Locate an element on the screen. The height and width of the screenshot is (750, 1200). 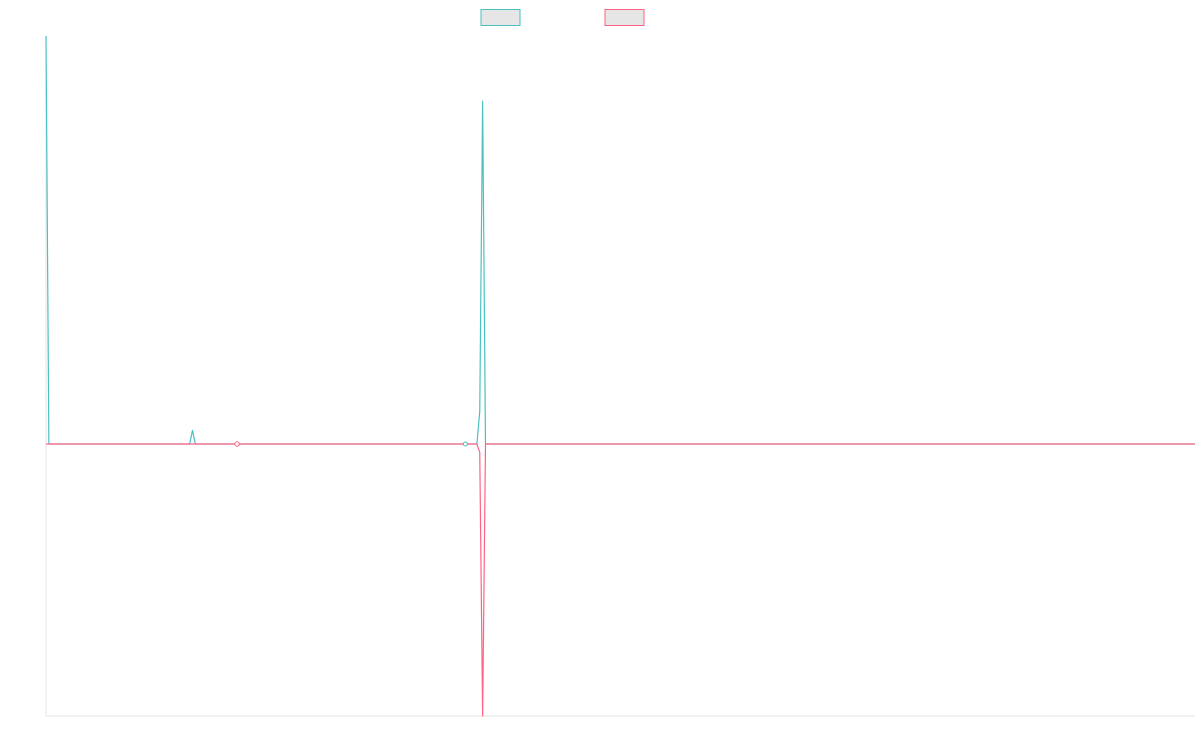
series-1-point-marker is located at coordinates (465, 444).